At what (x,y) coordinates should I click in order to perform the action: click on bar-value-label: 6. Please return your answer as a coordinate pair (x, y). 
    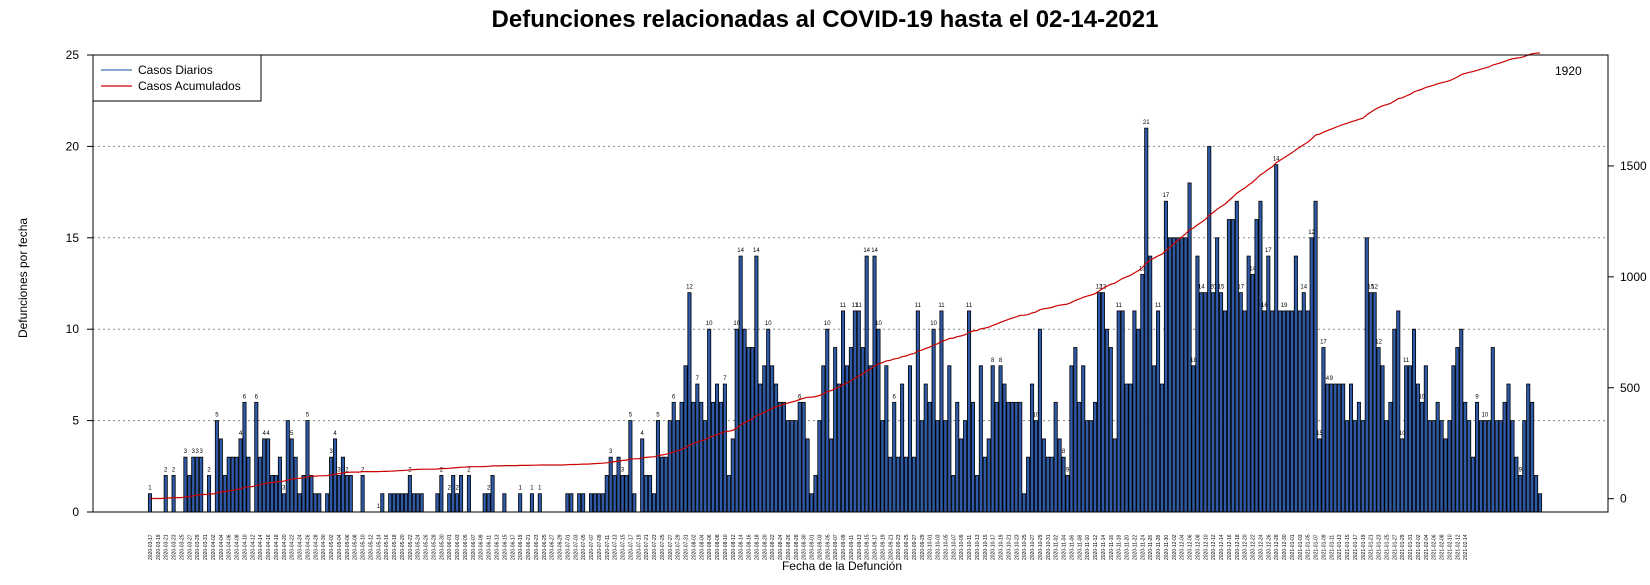
    Looking at the image, I should click on (257, 397).